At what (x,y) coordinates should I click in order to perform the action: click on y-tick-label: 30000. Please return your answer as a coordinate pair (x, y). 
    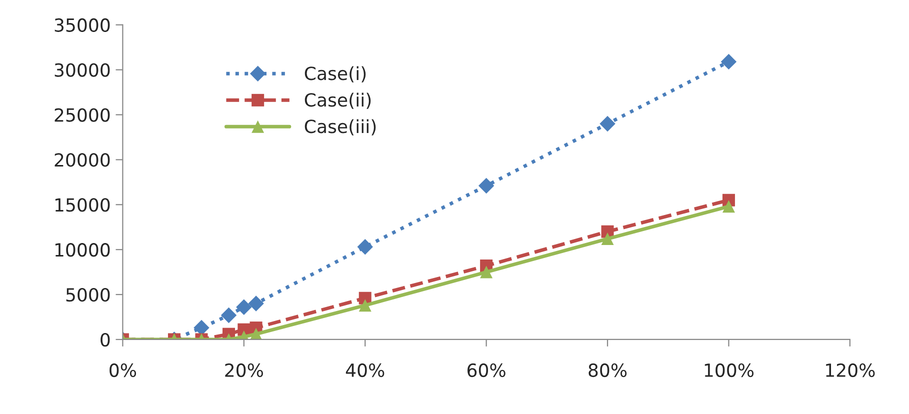
    Looking at the image, I should click on (82, 70).